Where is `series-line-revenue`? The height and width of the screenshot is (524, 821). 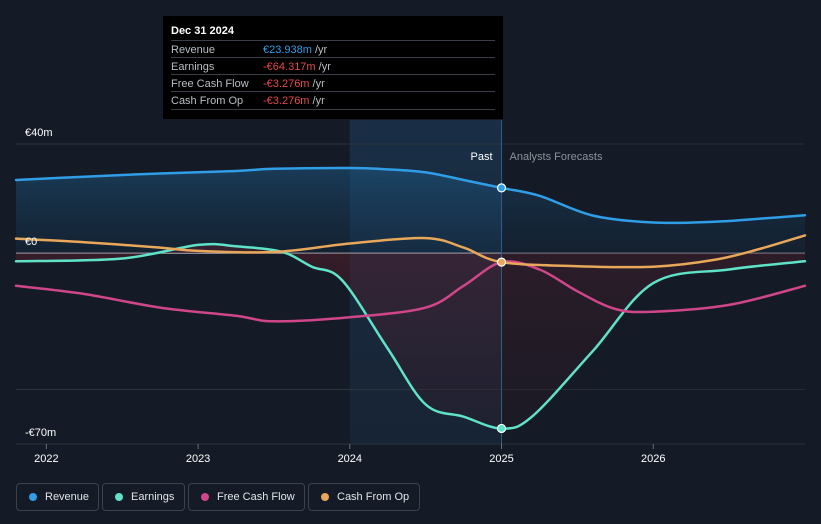
series-line-revenue is located at coordinates (410, 195).